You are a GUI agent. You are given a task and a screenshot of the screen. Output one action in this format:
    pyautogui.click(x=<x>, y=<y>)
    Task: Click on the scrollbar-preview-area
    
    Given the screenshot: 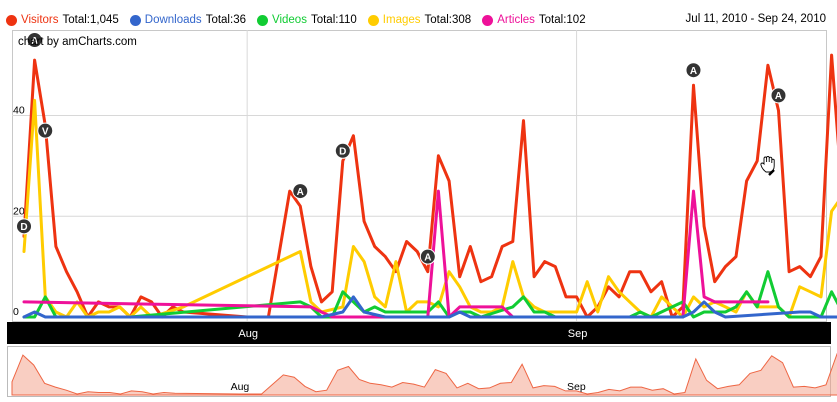 What is the action you would take?
    pyautogui.click(x=424, y=374)
    